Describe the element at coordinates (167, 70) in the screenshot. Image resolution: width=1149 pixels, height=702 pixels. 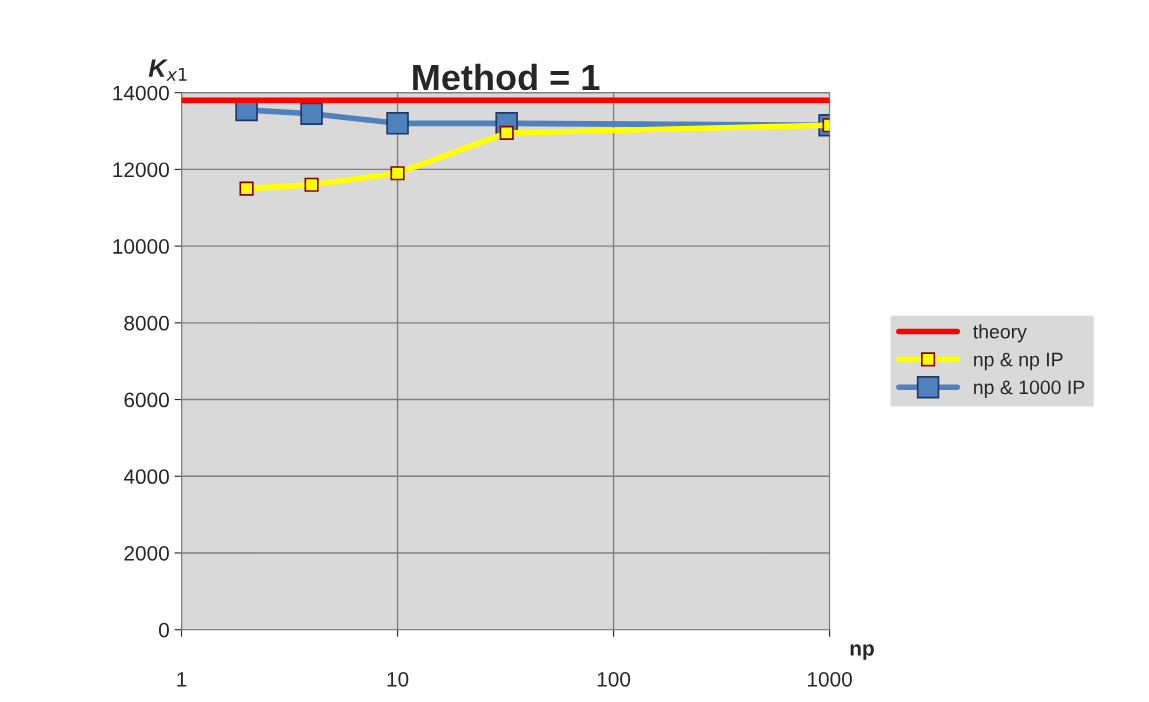
I see `y-axis-title: K$_{x1}$` at that location.